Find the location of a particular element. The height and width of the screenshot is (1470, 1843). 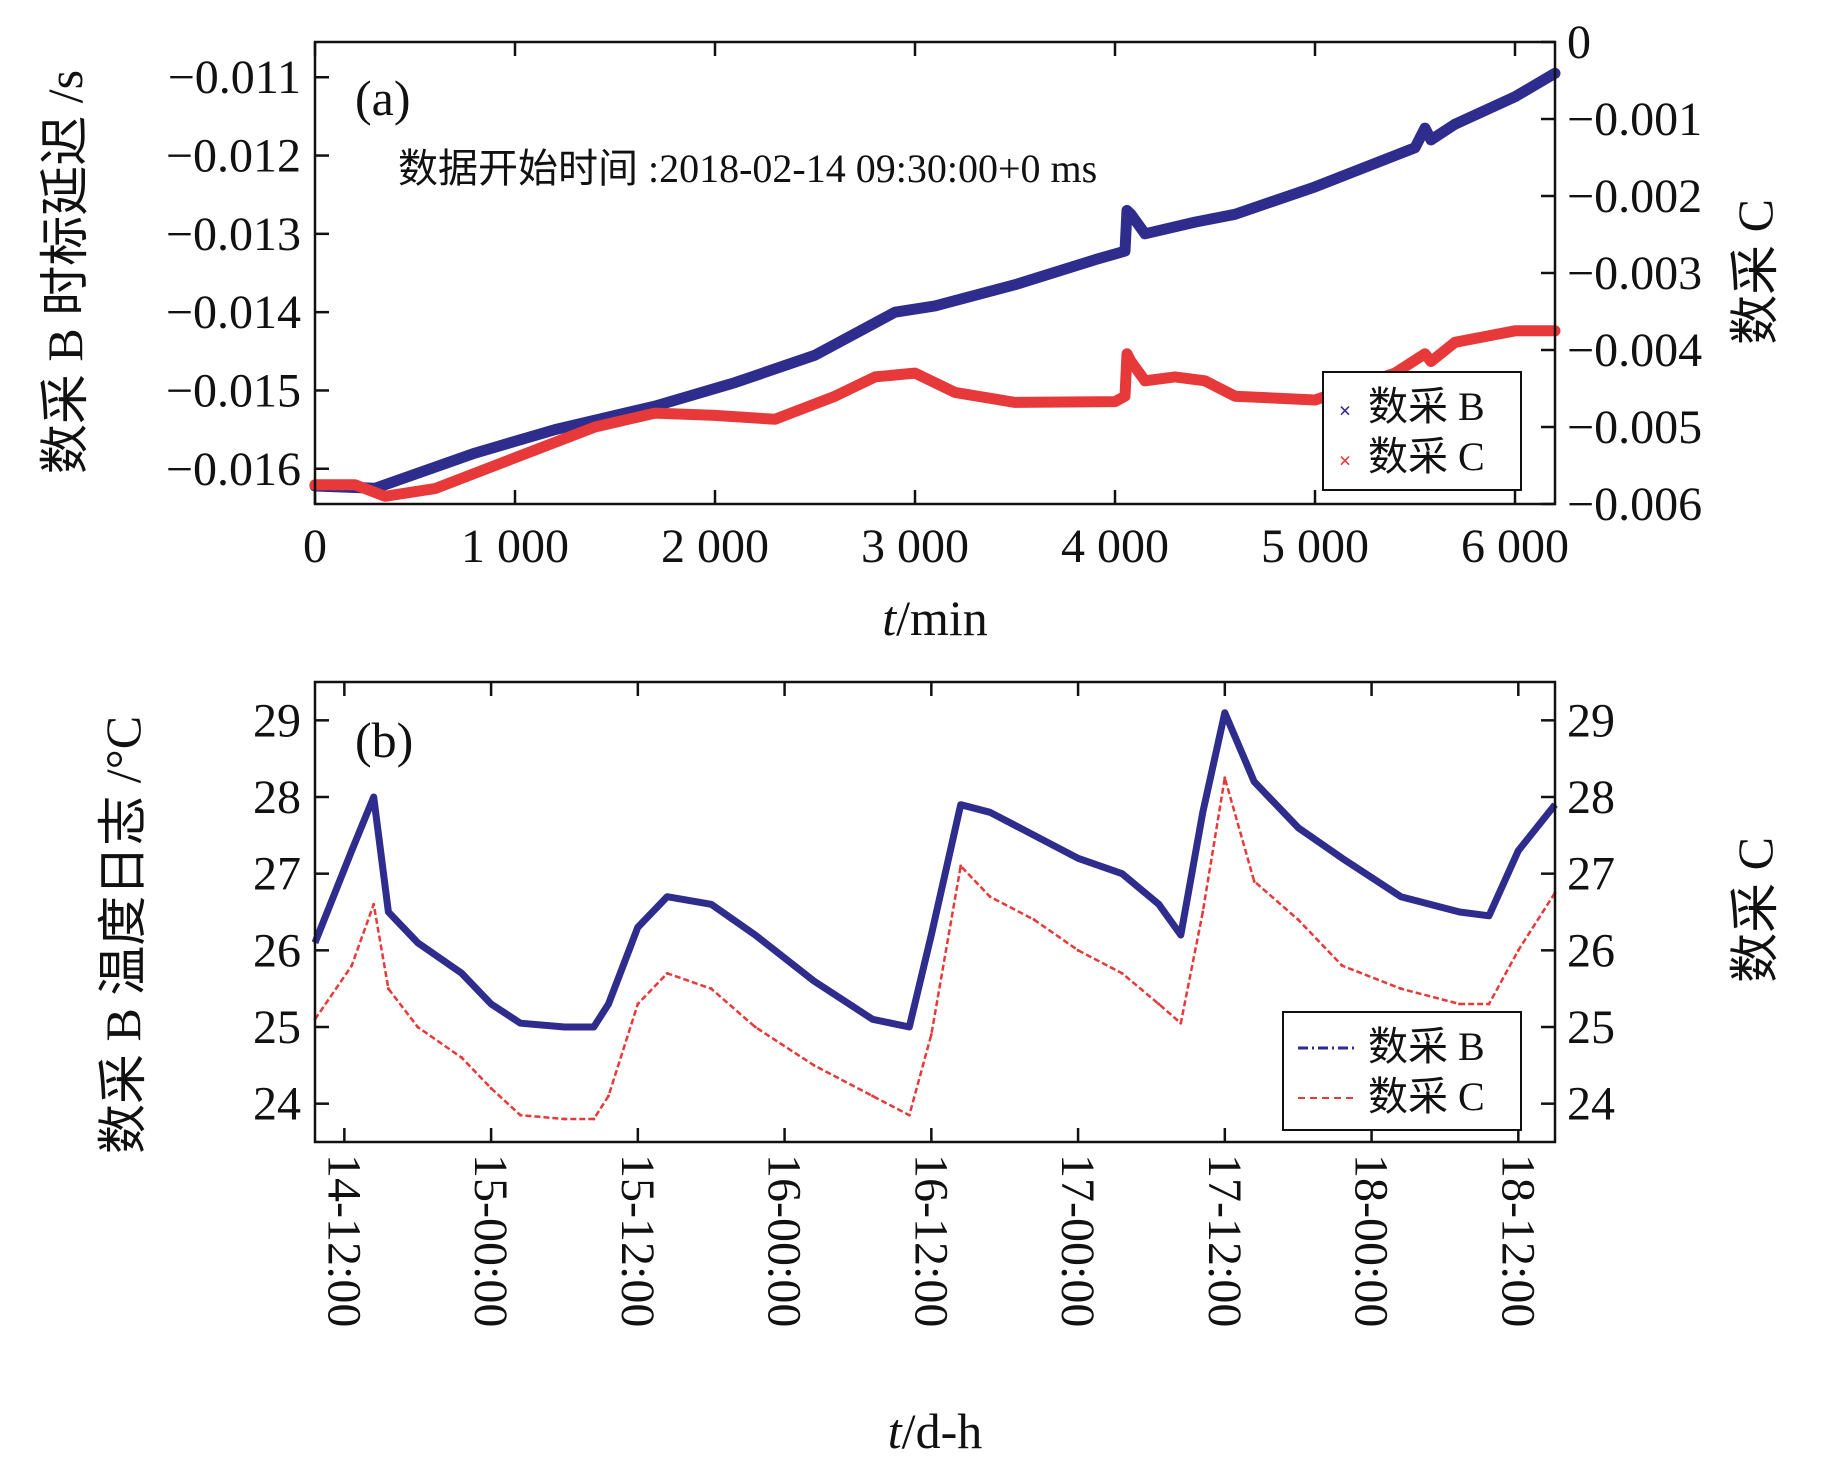

panel-b-legend-box is located at coordinates (1402, 1071).